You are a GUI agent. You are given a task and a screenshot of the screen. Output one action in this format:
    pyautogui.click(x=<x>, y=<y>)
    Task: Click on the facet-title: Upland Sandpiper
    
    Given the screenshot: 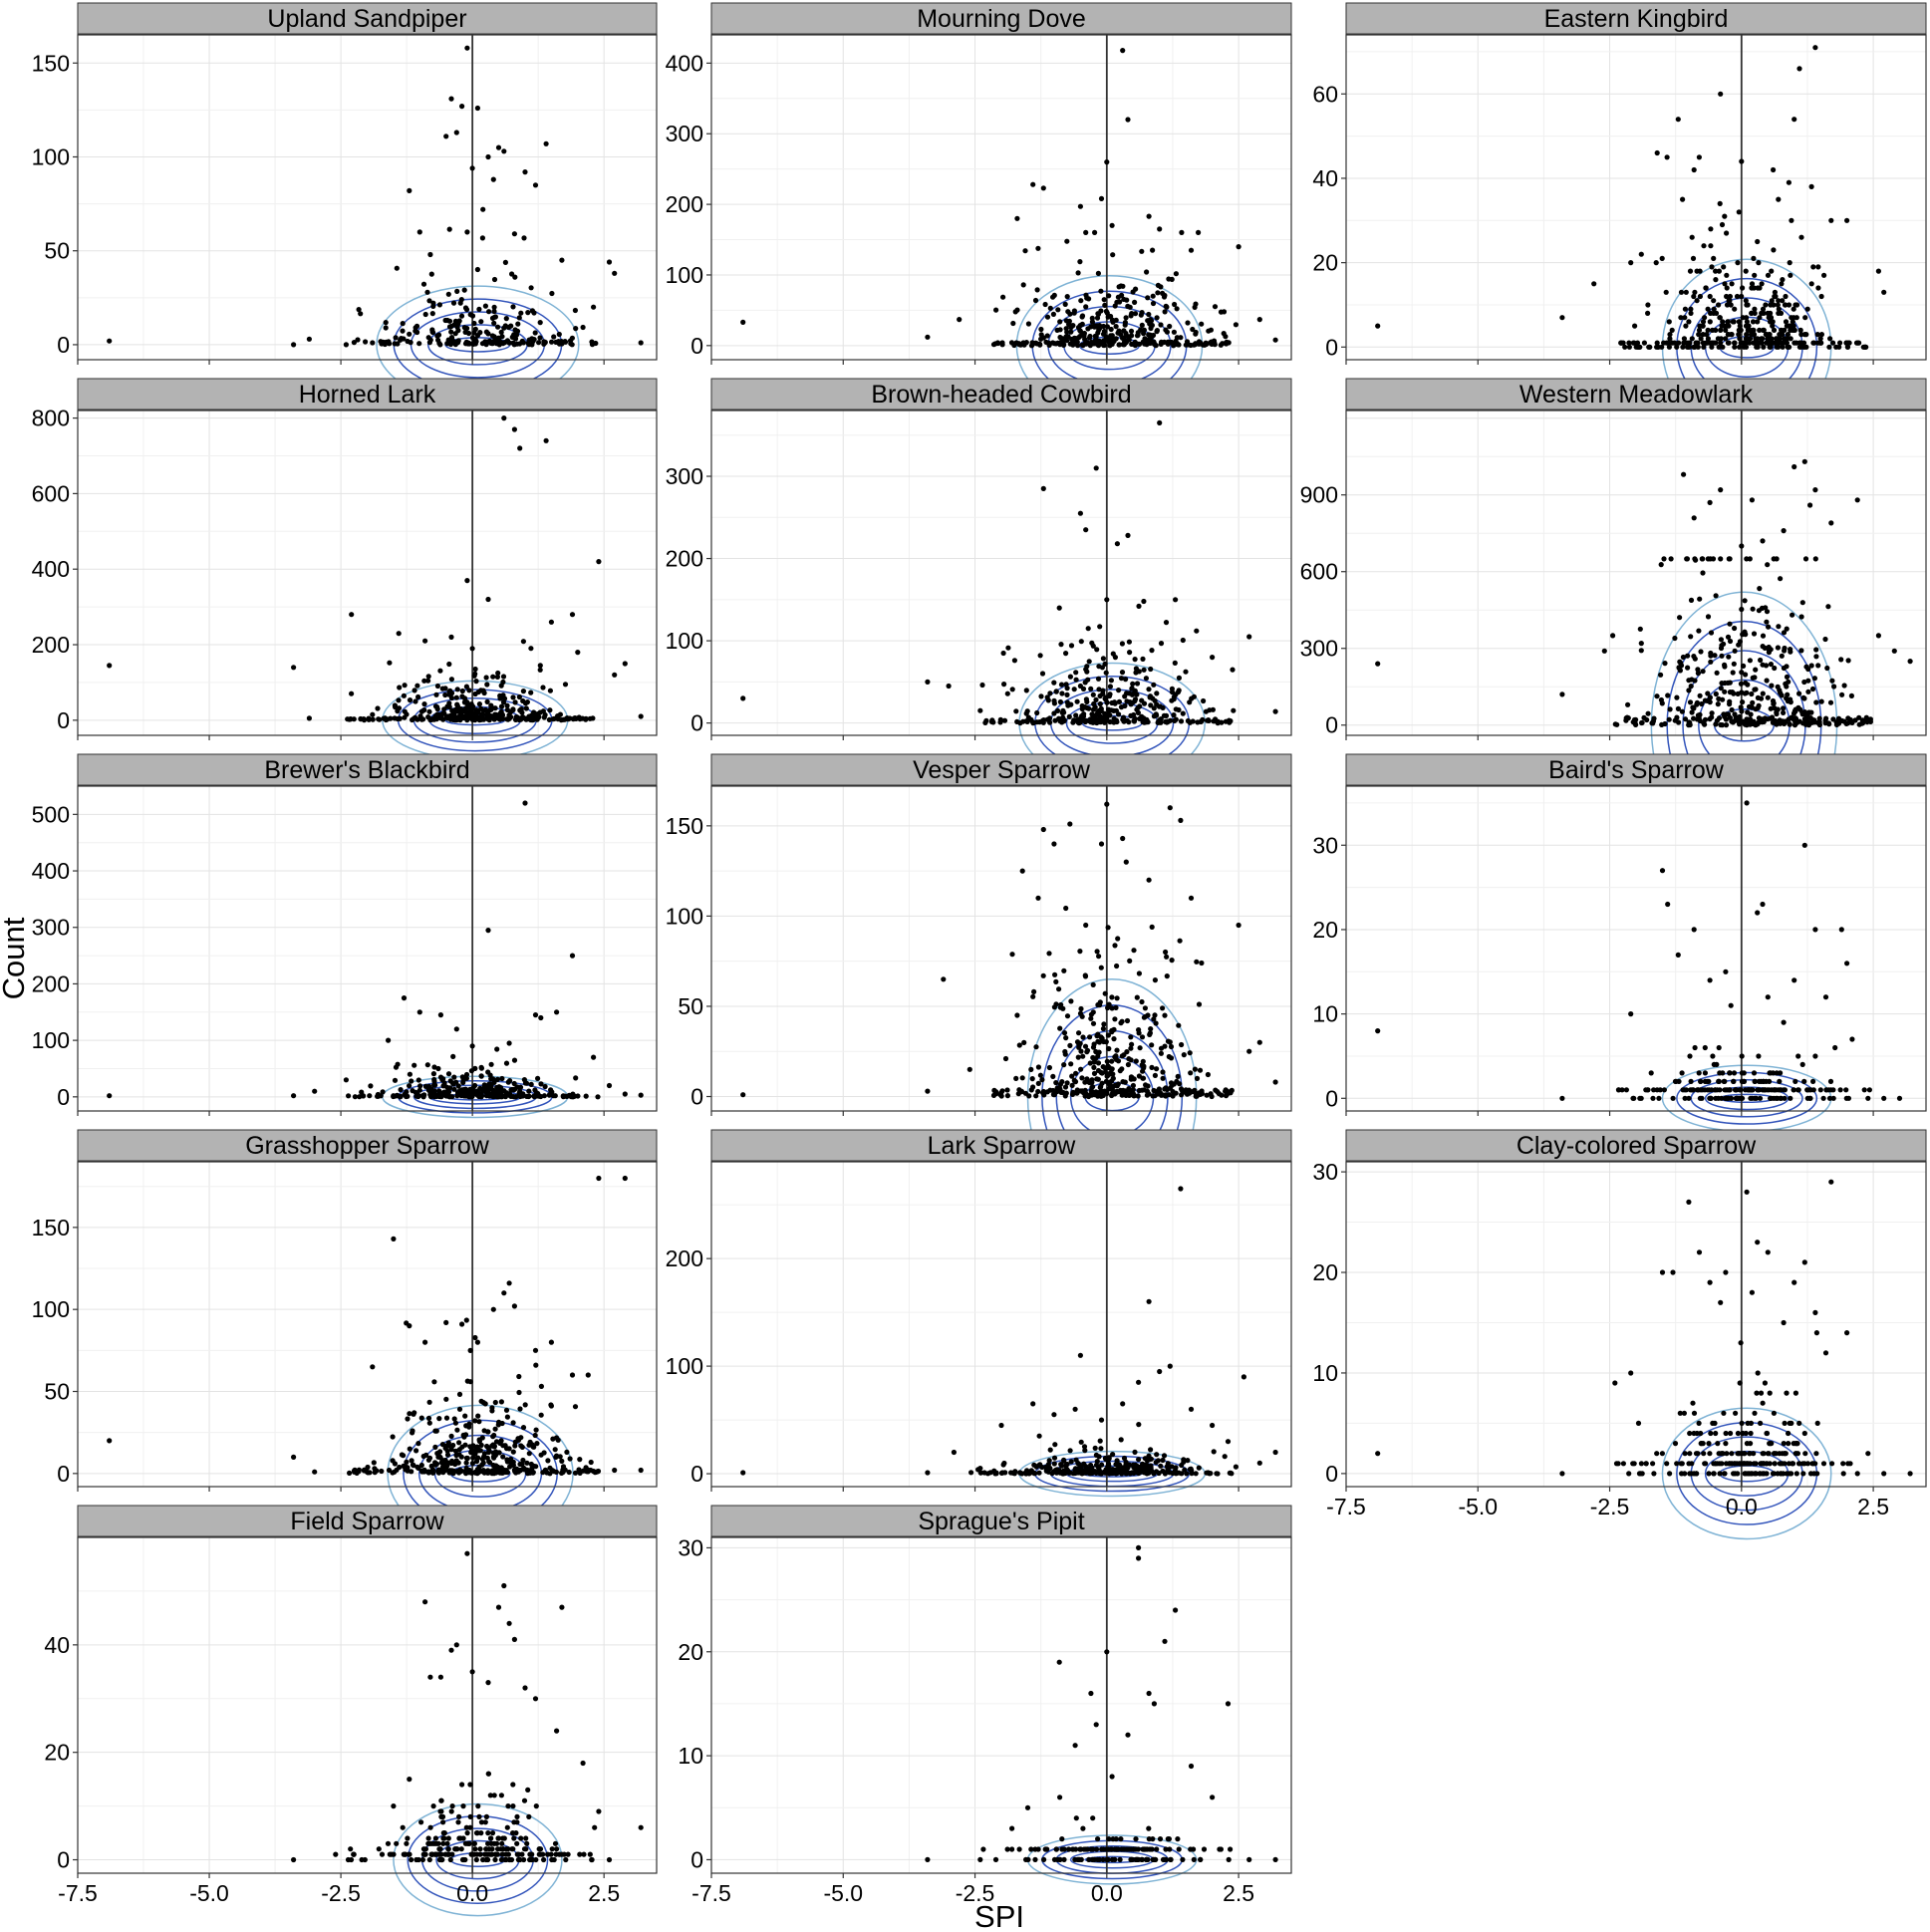 What is the action you would take?
    pyautogui.click(x=366, y=19)
    